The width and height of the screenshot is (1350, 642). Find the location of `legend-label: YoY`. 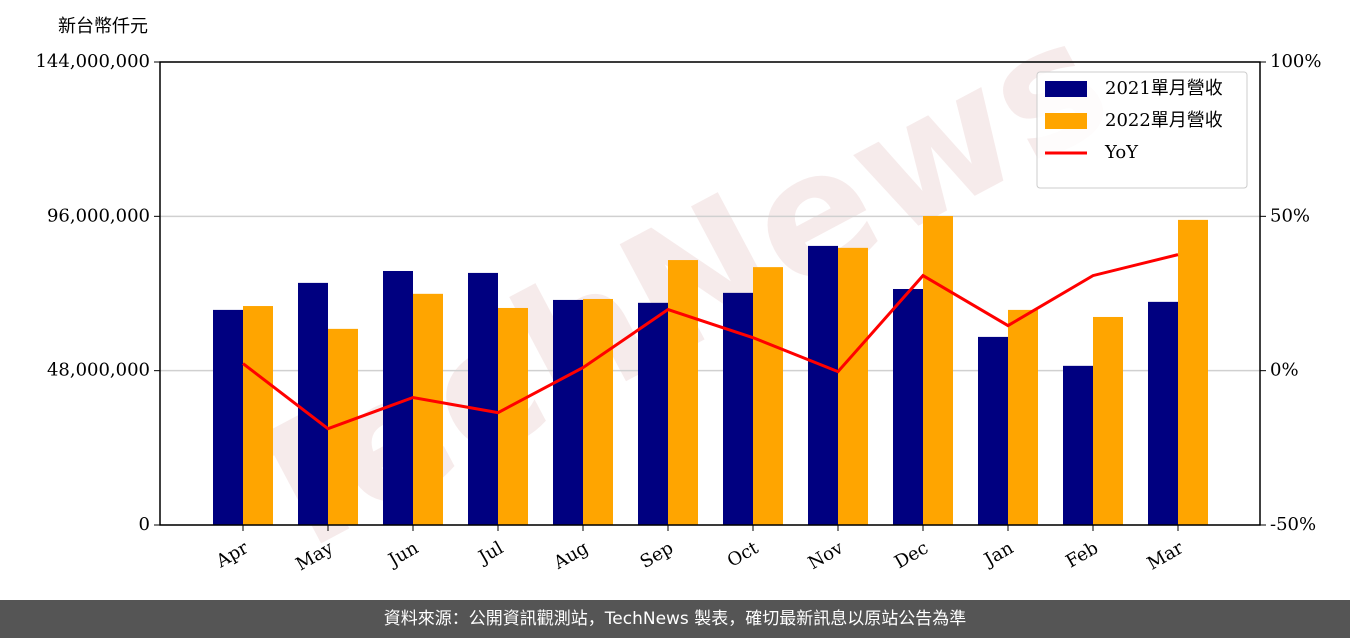

legend-label: YoY is located at coordinates (1121, 152).